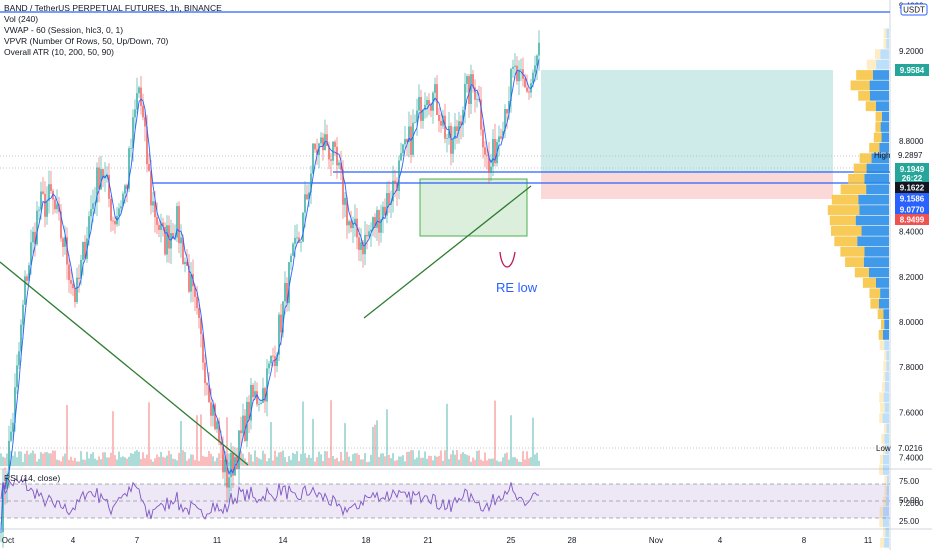 This screenshot has height=550, width=932. What do you see at coordinates (687, 186) in the screenshot?
I see `stop-zone` at bounding box center [687, 186].